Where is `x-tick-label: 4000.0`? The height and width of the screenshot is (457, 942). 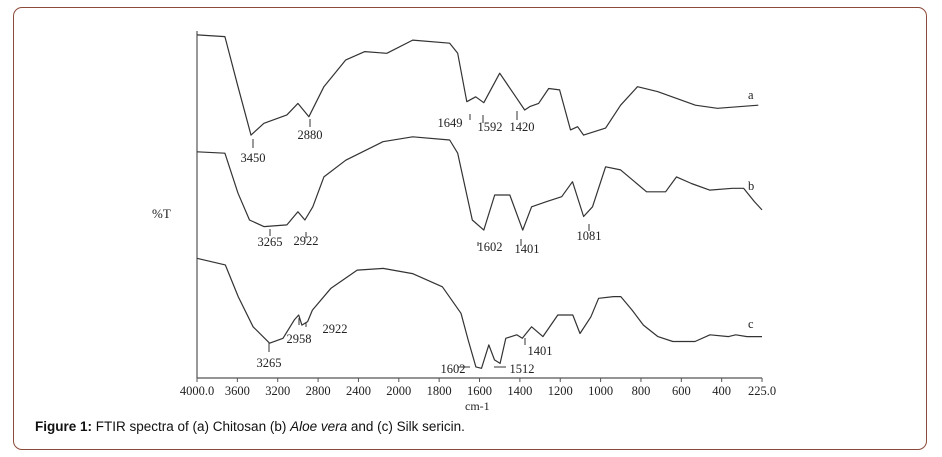
x-tick-label: 4000.0 is located at coordinates (197, 391).